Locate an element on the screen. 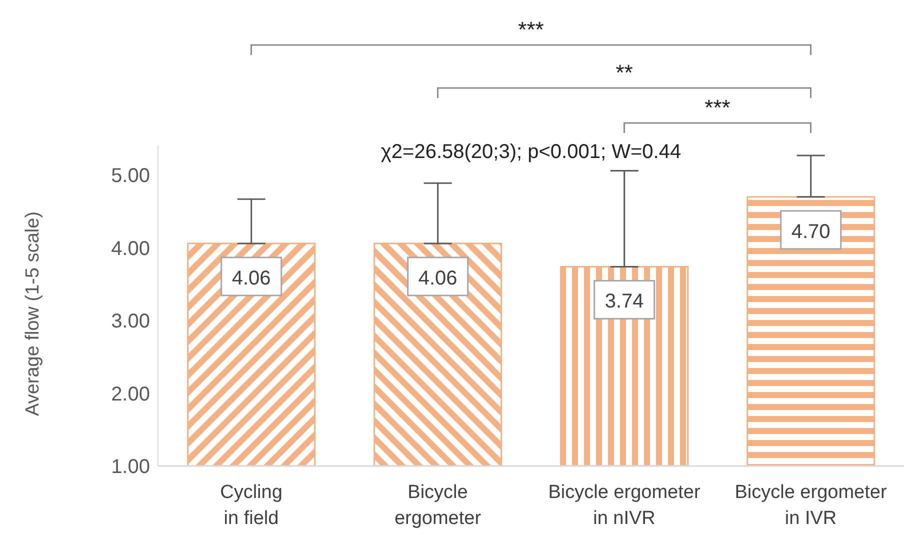 The width and height of the screenshot is (909, 538). data-label: 4.70 is located at coordinates (810, 231).